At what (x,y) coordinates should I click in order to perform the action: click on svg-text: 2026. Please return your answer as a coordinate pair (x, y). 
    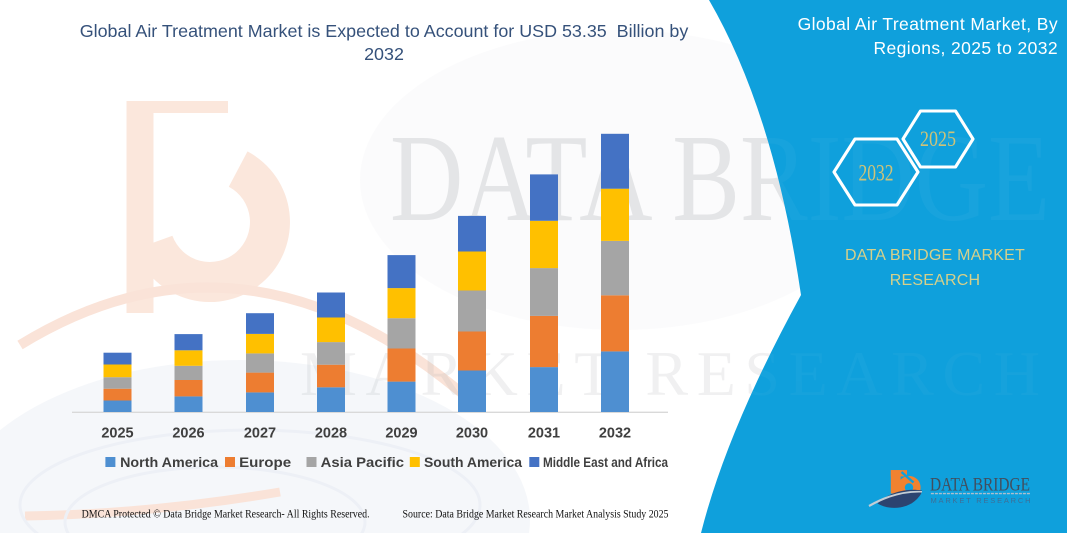
    Looking at the image, I should click on (188, 434).